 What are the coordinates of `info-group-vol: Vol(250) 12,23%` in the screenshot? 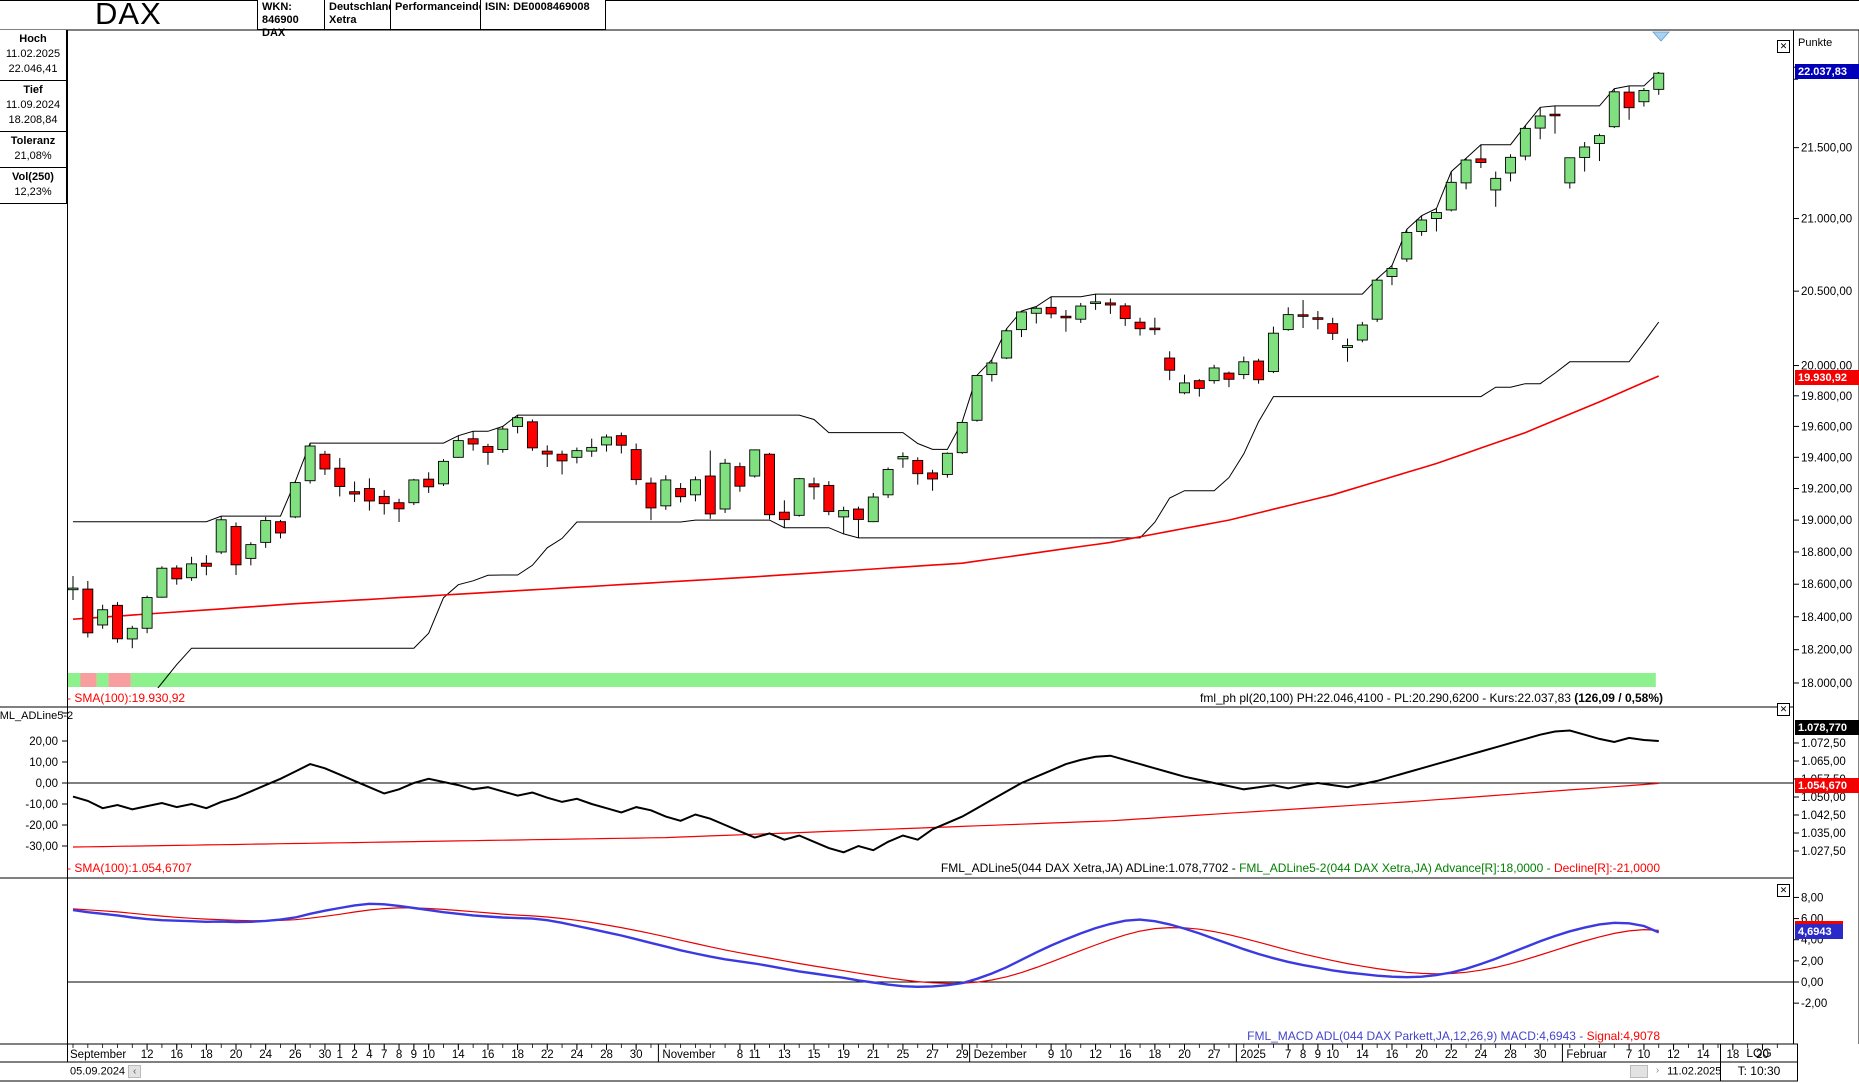 It's located at (33, 186).